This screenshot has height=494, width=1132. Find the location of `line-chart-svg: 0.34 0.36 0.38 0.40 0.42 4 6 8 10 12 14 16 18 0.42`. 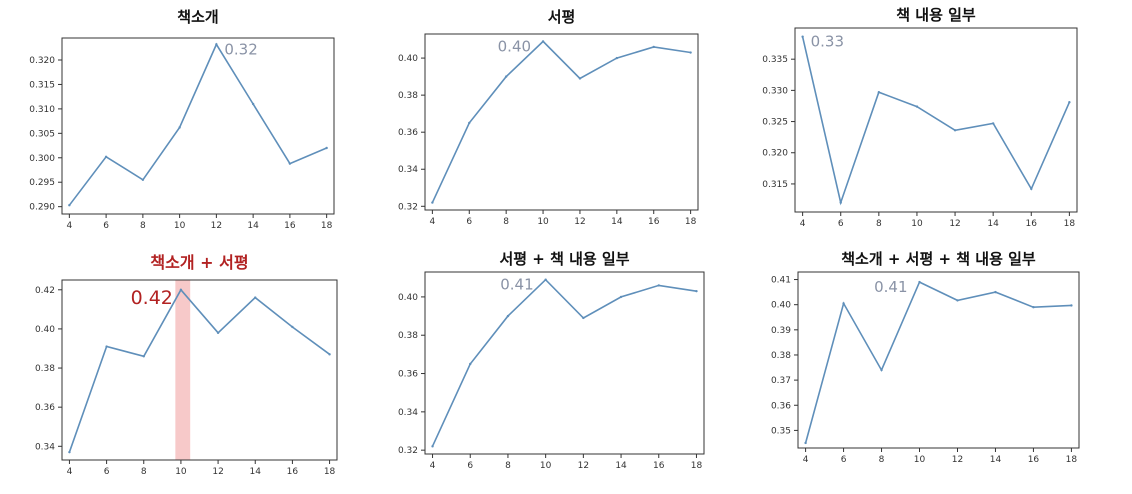

line-chart-svg: 0.34 0.36 0.38 0.40 0.42 4 6 8 10 12 14 16 18 0.42 is located at coordinates (186, 378).